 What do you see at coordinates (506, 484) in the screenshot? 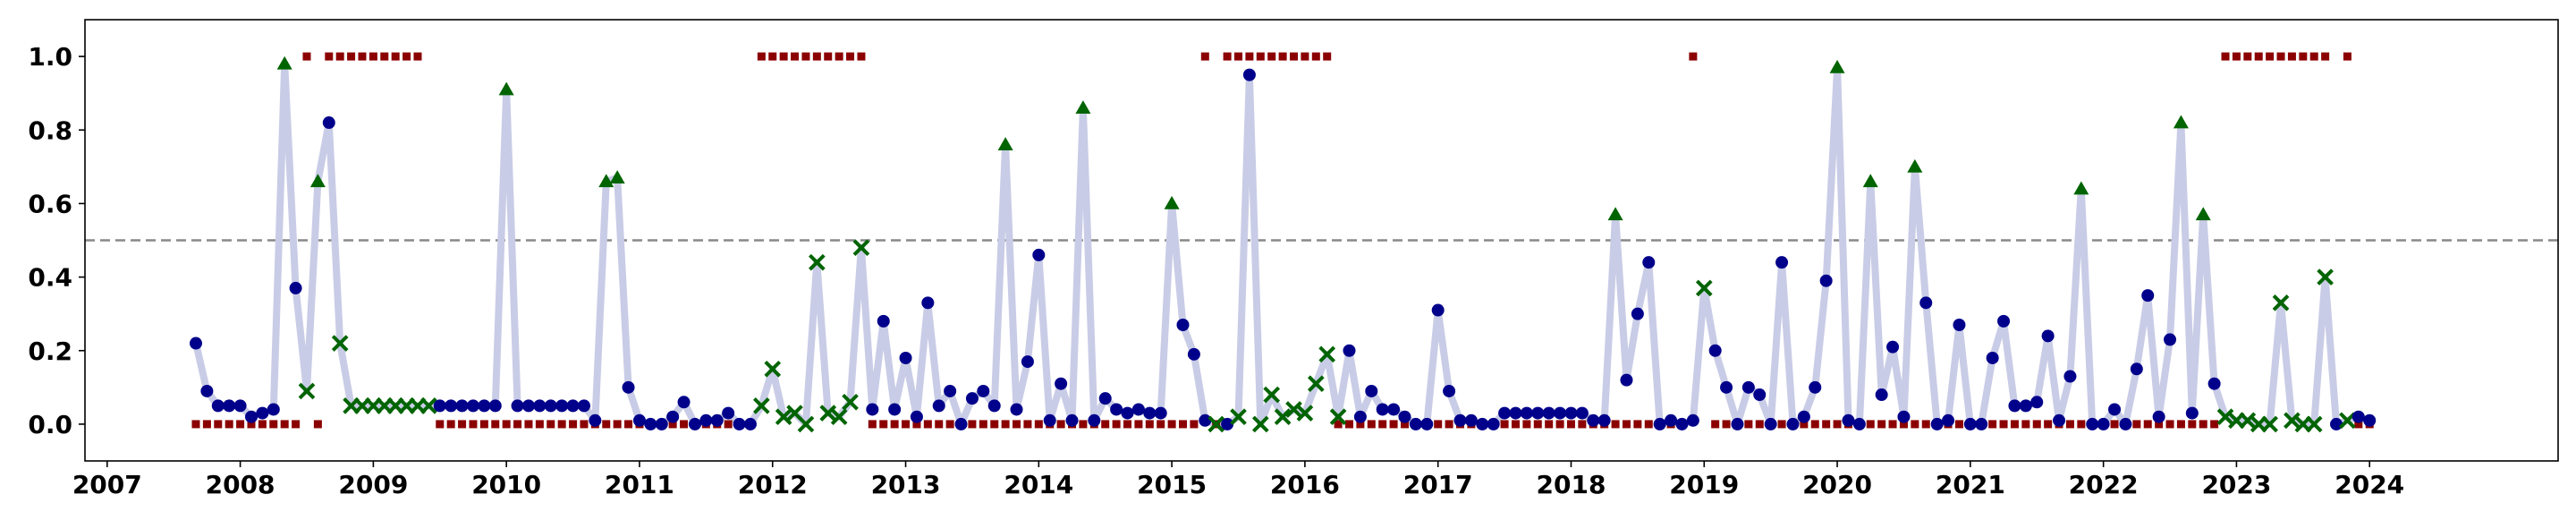
I see `x-tick-label: 2010` at bounding box center [506, 484].